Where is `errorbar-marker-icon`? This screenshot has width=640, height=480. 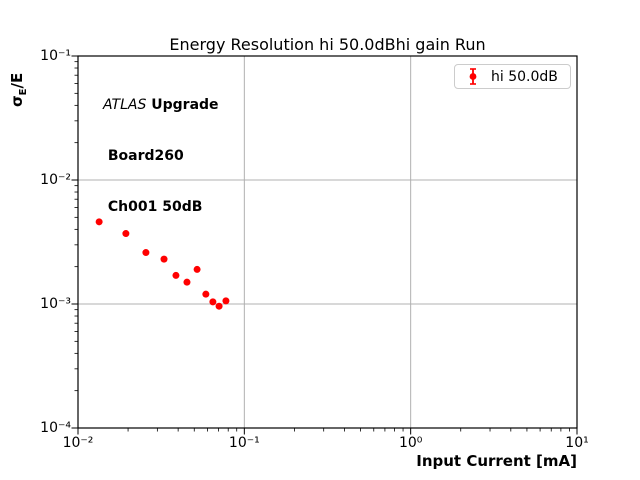 errorbar-marker-icon is located at coordinates (473, 76).